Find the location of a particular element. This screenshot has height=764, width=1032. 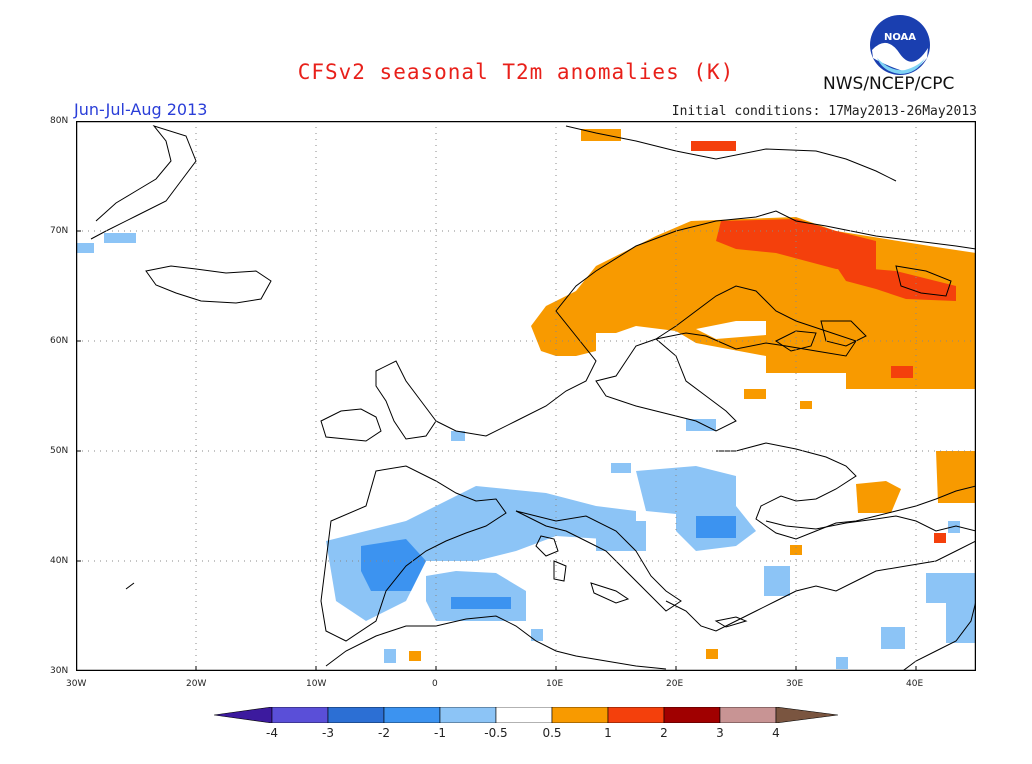

lon-label-0: 0 is located at coordinates (435, 684).